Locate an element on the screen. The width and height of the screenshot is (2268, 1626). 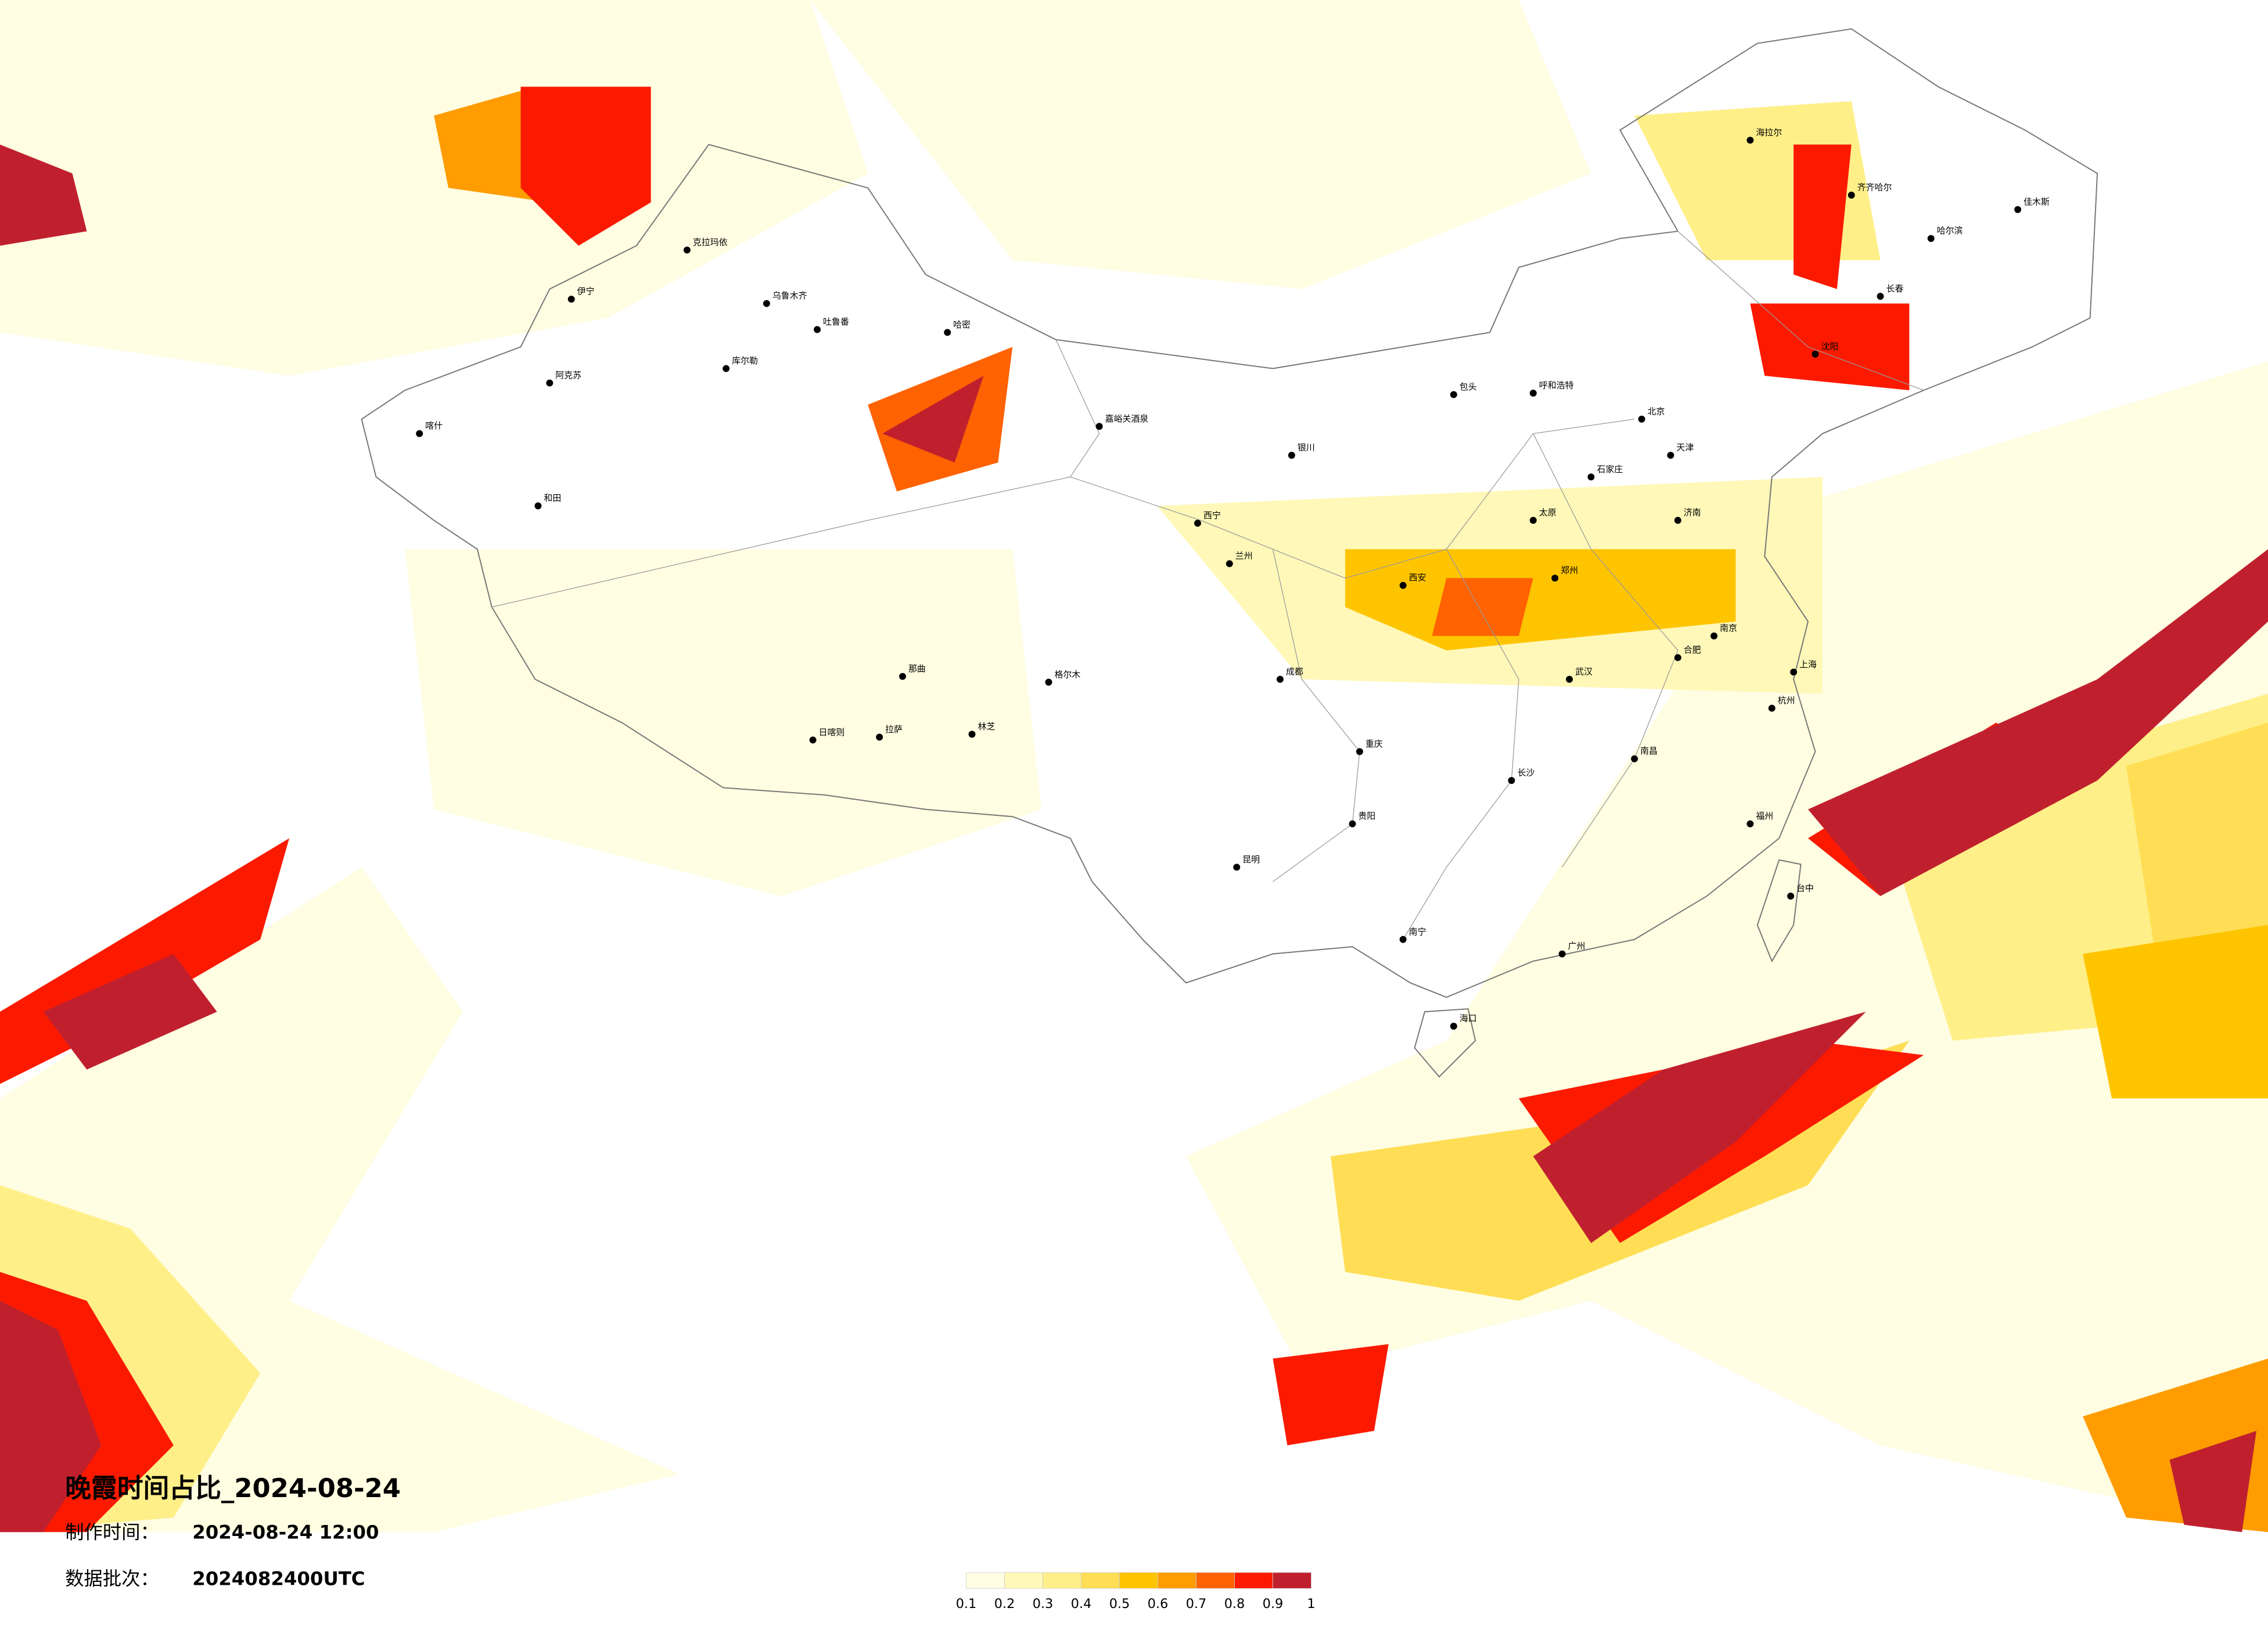
city-label: 喀什 is located at coordinates (434, 426).